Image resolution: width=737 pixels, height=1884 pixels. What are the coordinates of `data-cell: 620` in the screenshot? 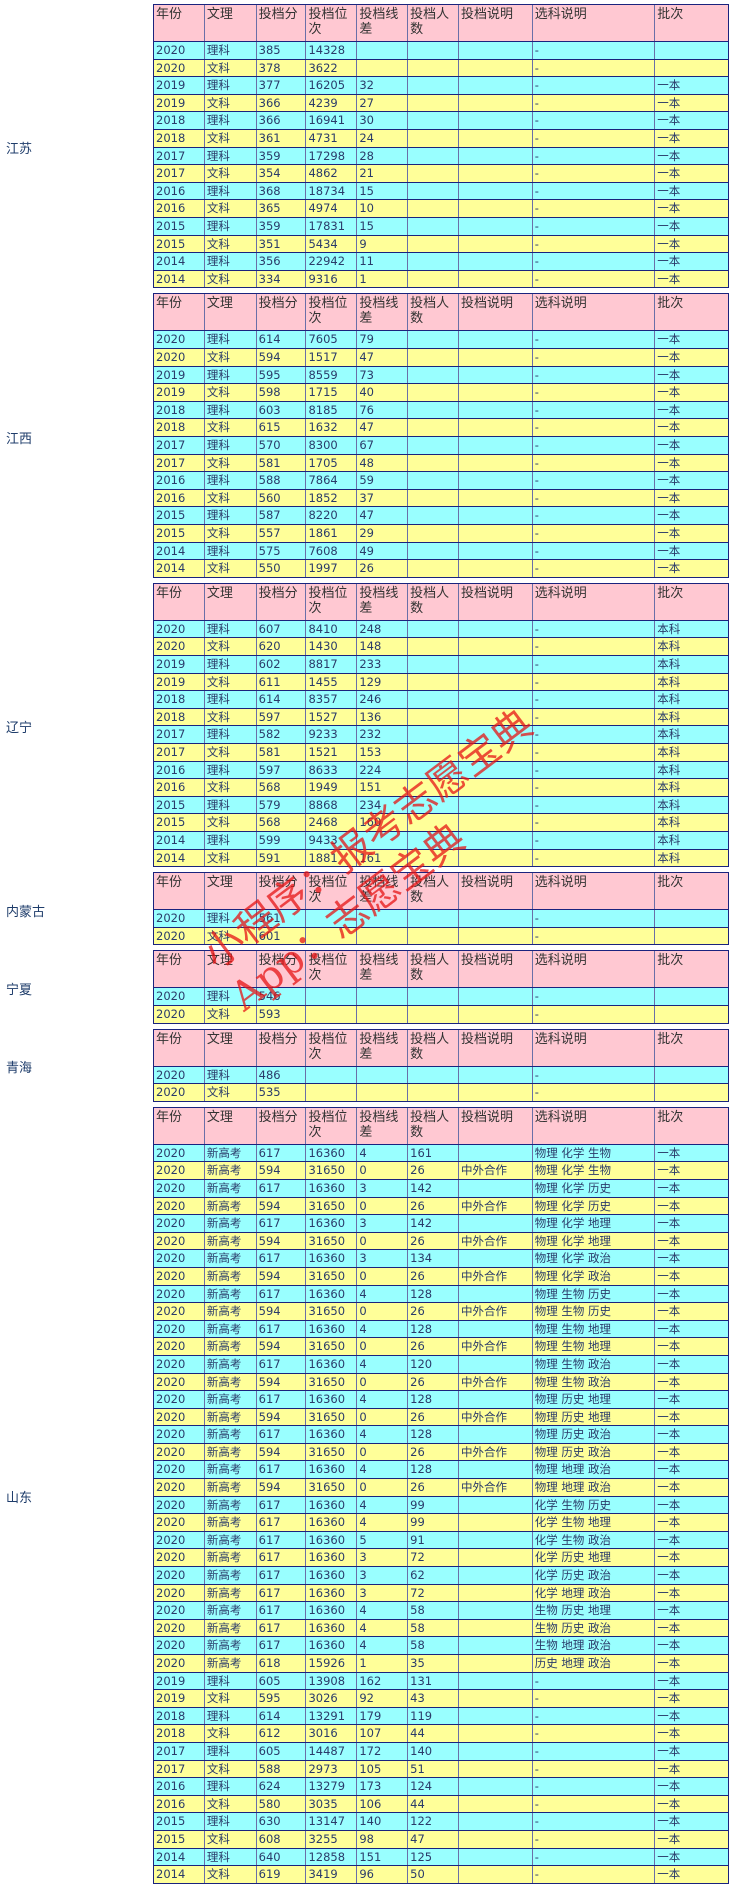 It's located at (280, 646).